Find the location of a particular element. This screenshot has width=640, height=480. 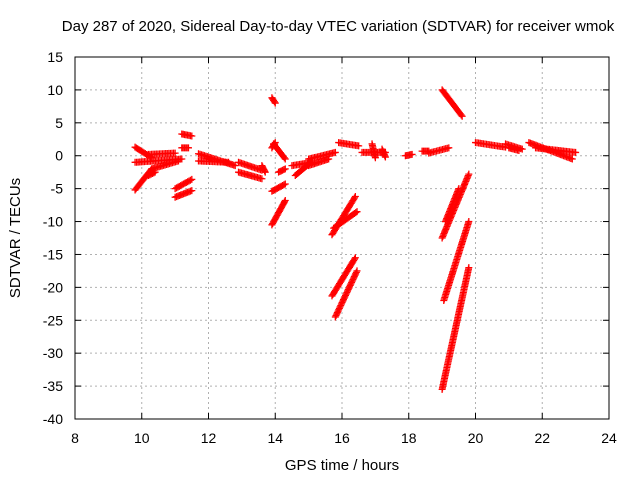

x-tick-label: 10 is located at coordinates (142, 438).